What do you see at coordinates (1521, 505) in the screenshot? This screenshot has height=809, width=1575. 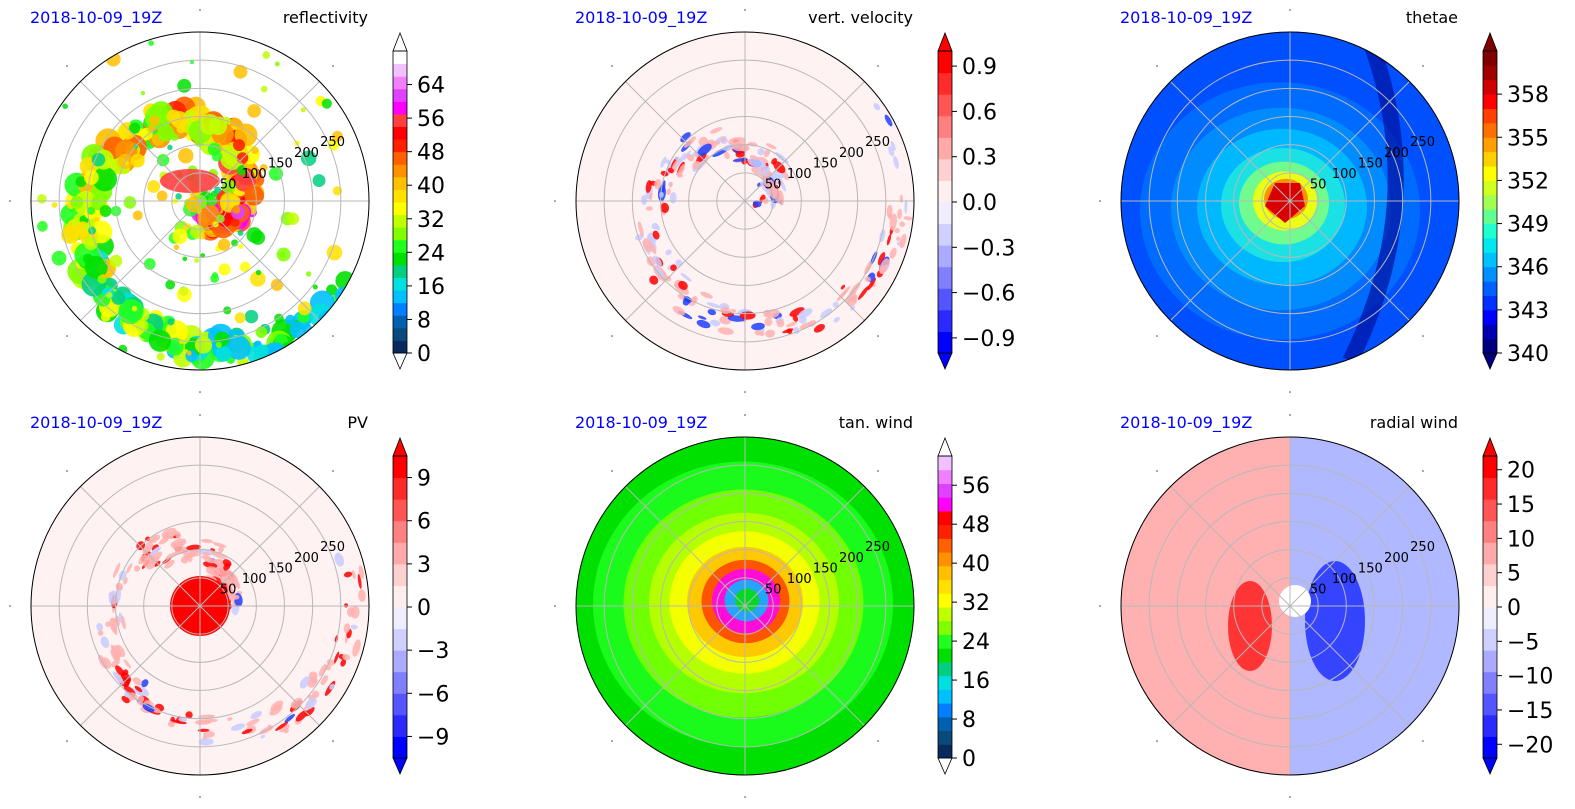 I see `colorbar-tick-label: 15` at bounding box center [1521, 505].